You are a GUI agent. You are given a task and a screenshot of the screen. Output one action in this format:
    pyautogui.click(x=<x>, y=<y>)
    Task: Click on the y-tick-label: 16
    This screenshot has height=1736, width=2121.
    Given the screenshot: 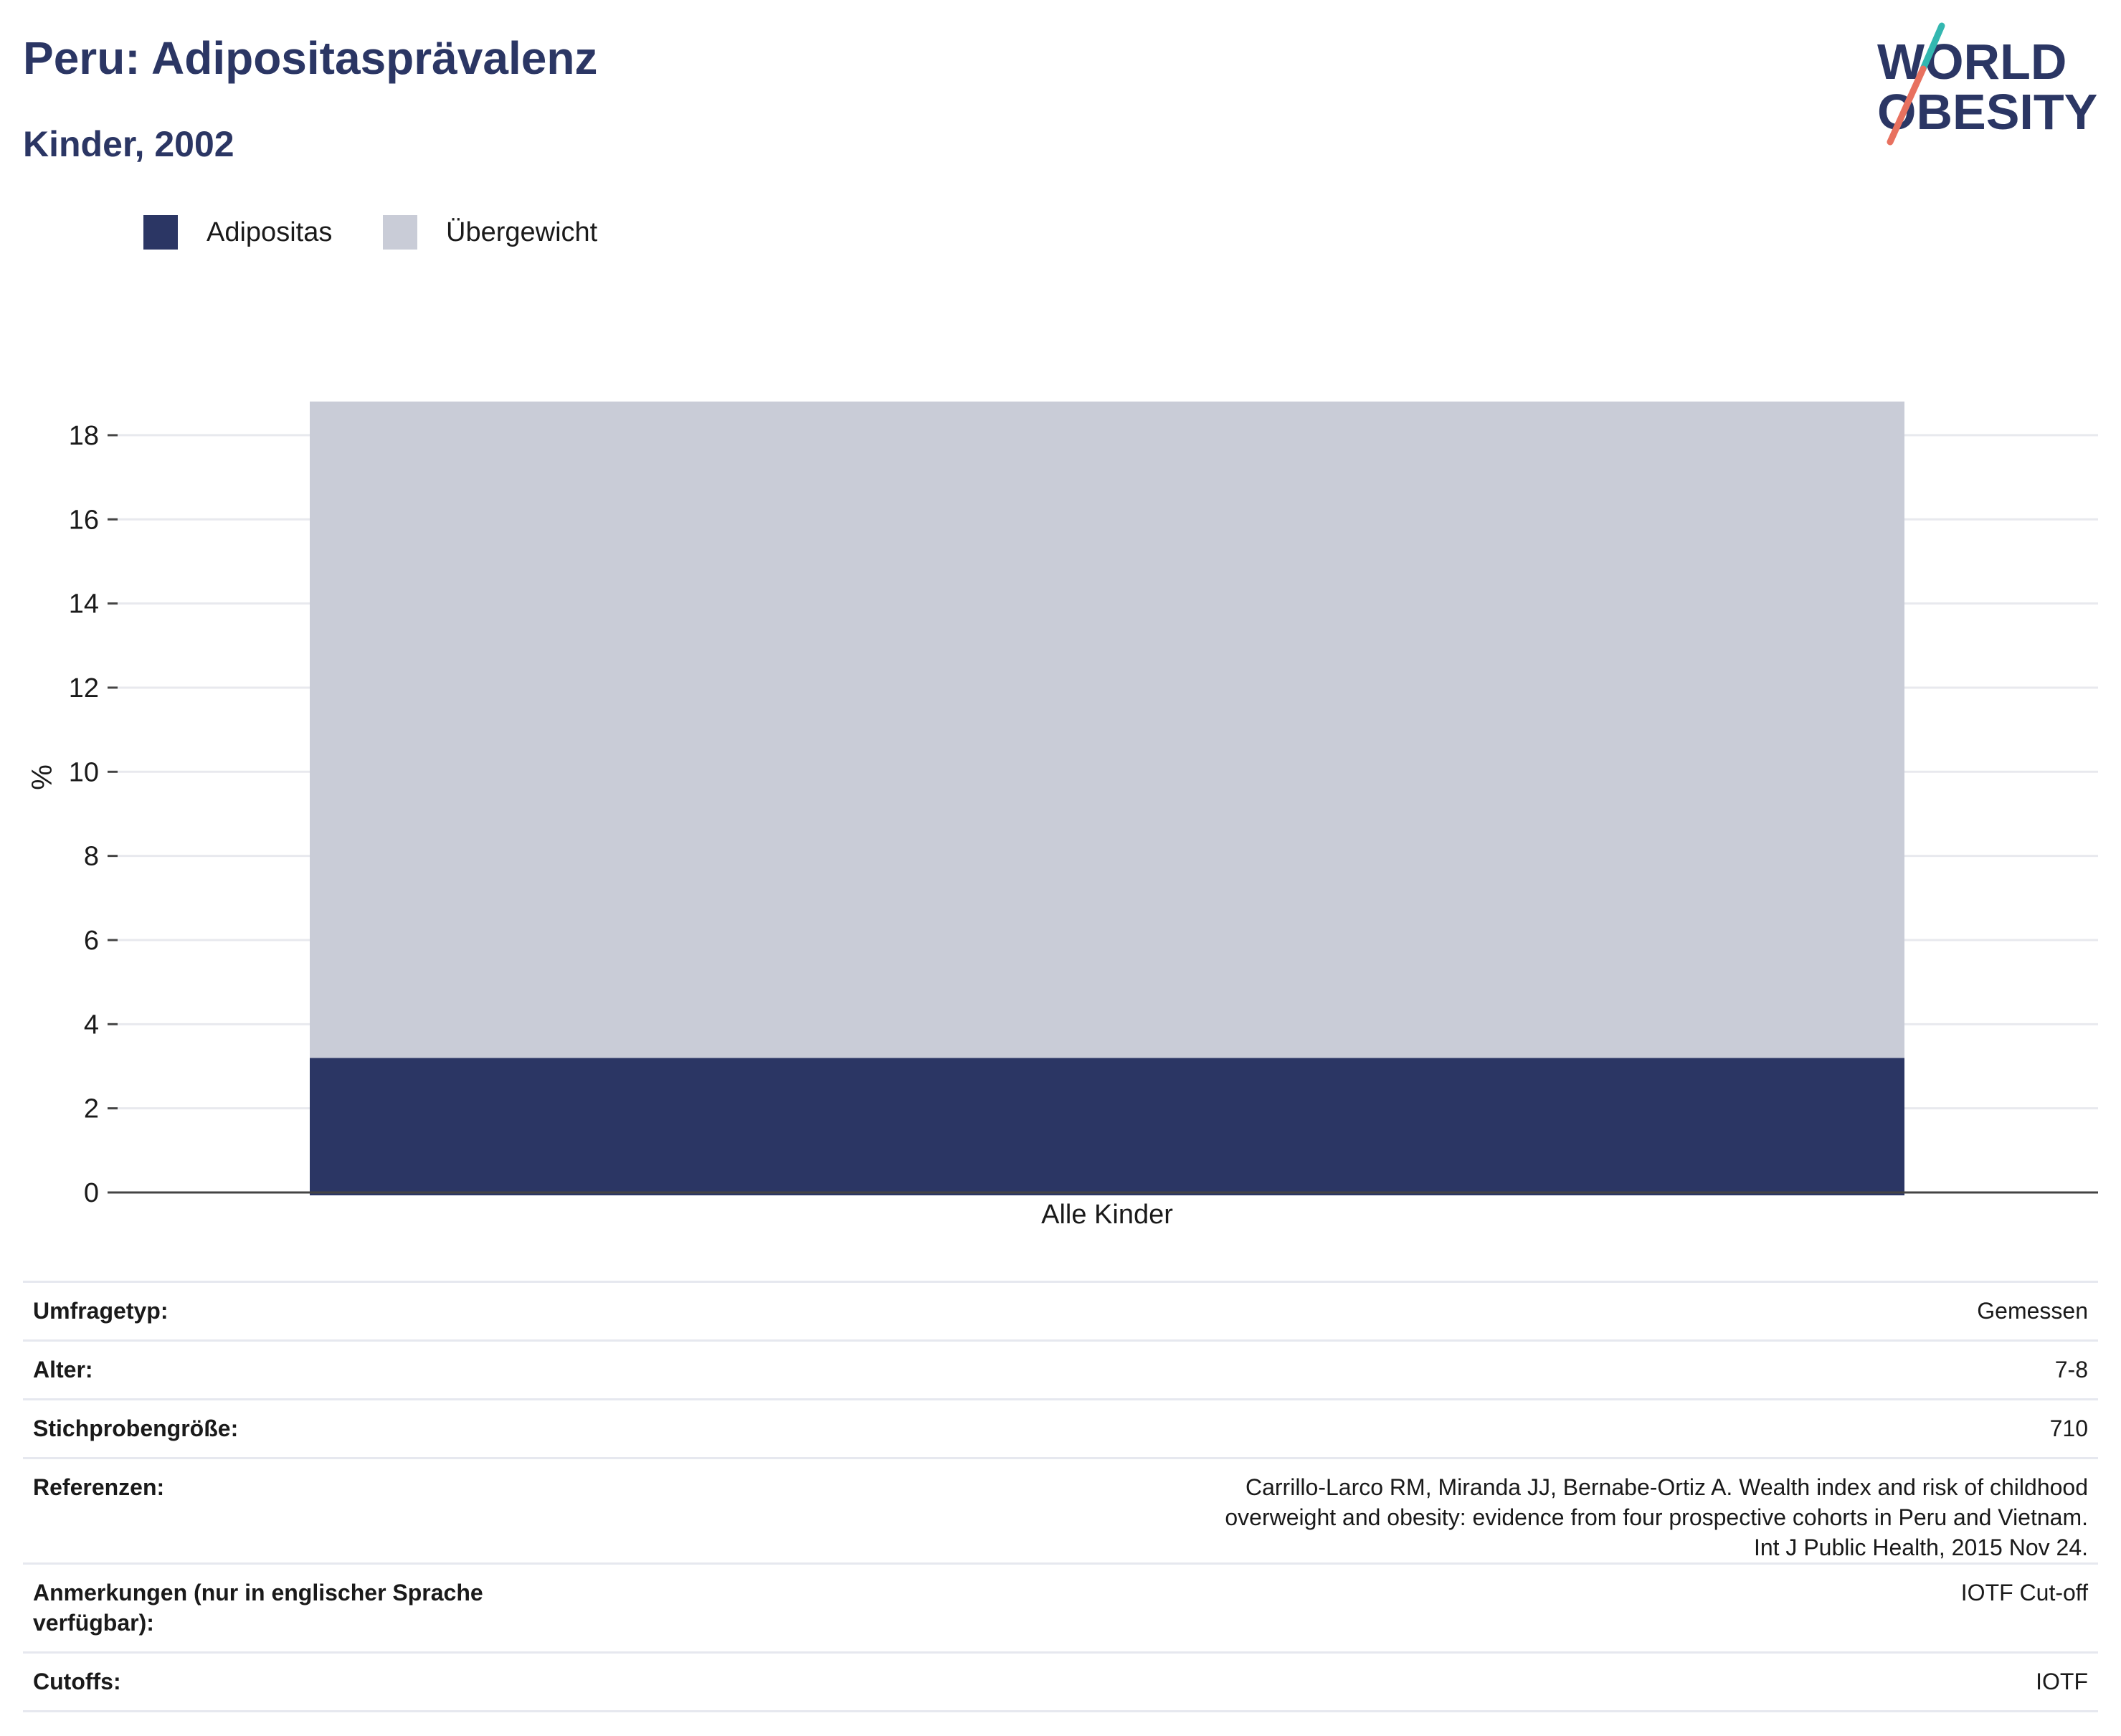 What is the action you would take?
    pyautogui.click(x=84, y=520)
    